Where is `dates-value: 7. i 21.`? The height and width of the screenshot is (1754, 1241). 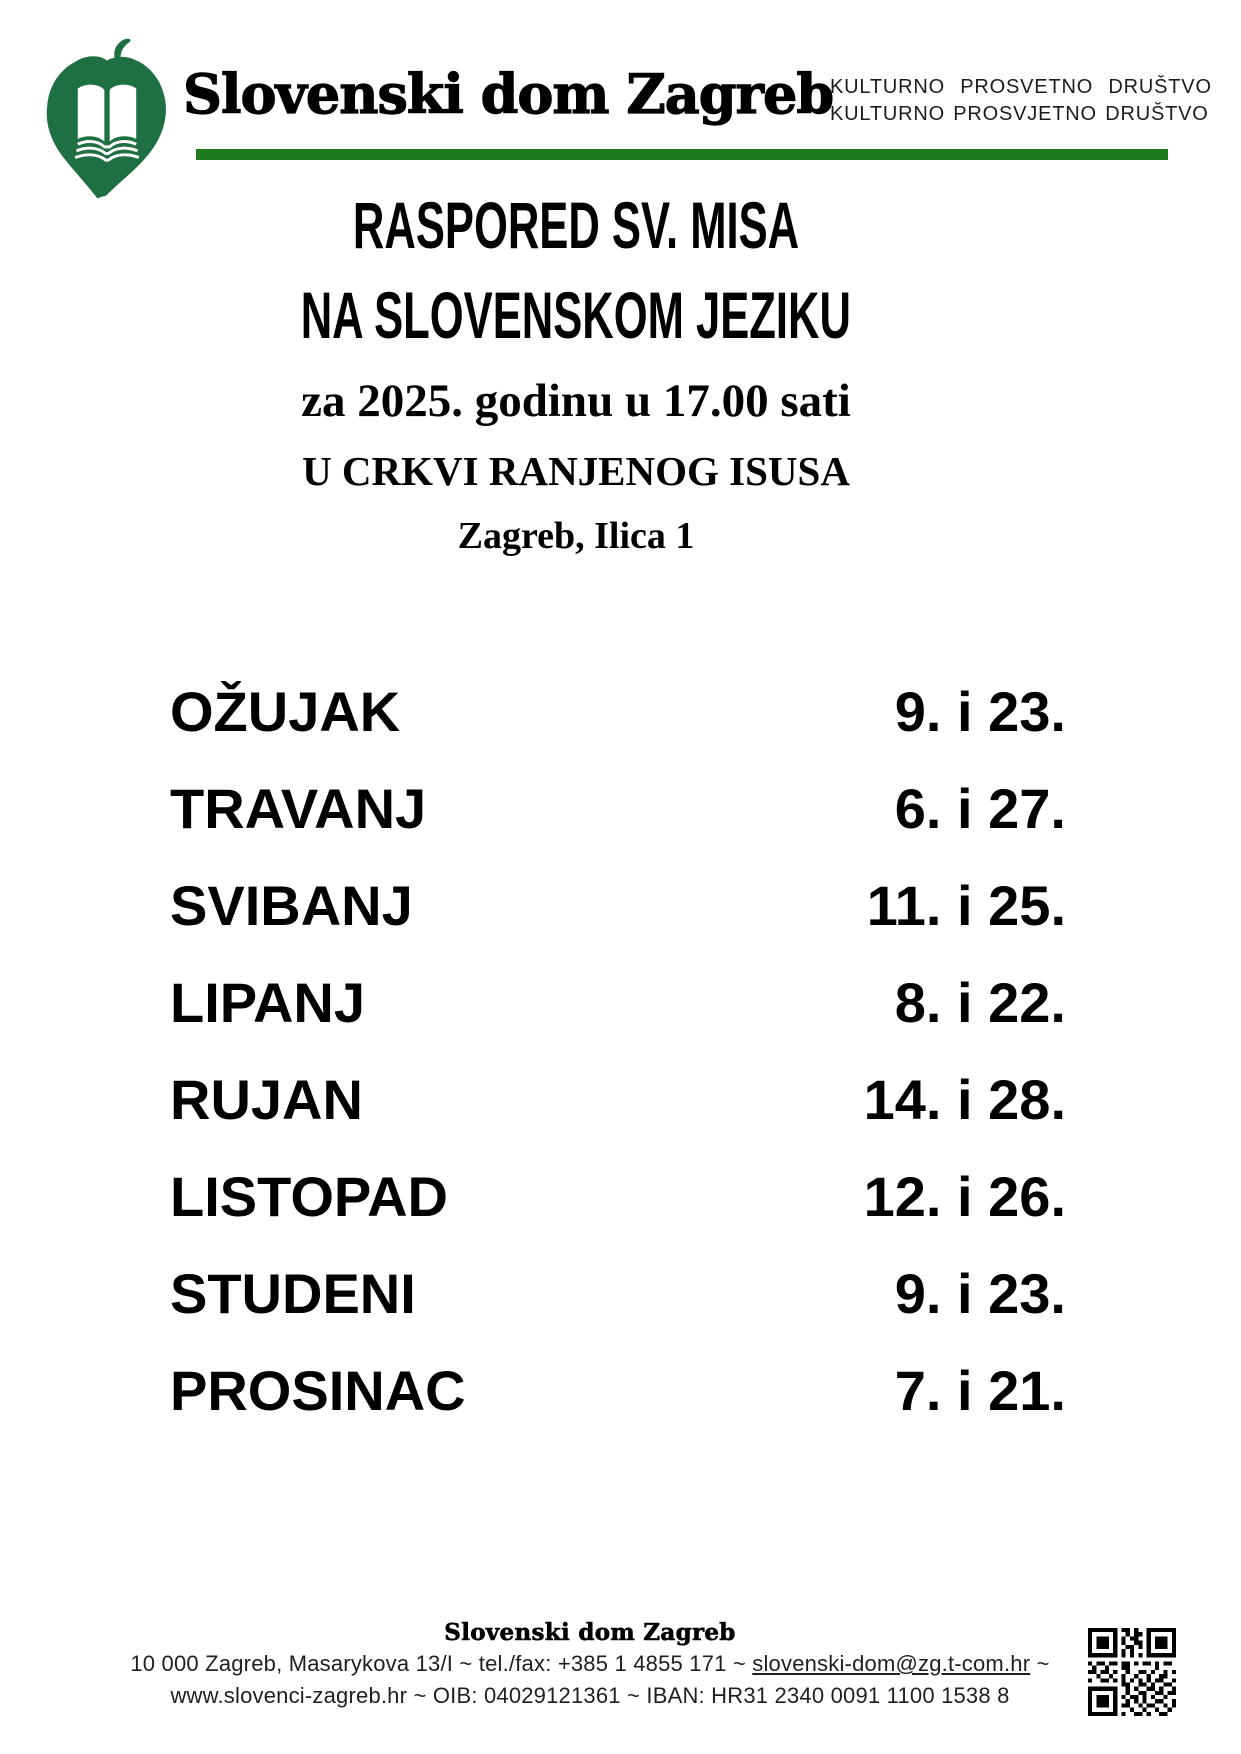 dates-value: 7. i 21. is located at coordinates (980, 1390).